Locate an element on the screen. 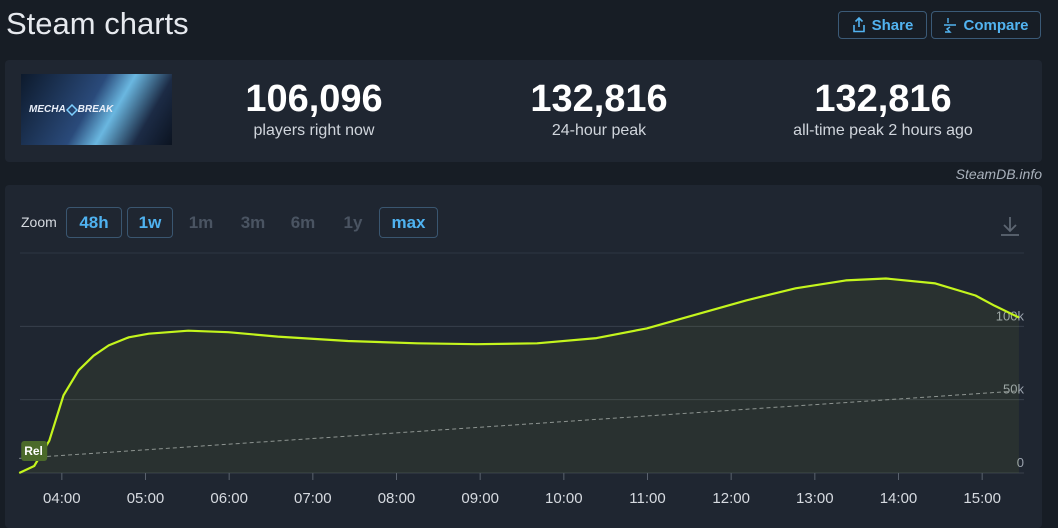 The image size is (1058, 528). zoom-button: max is located at coordinates (408, 222).